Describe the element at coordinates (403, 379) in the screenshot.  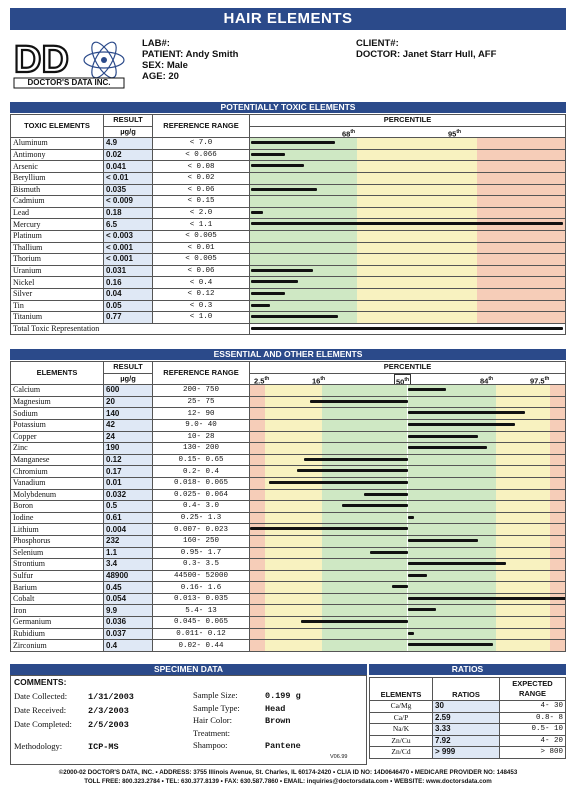
I see `ess-p50-label: 50th` at that location.